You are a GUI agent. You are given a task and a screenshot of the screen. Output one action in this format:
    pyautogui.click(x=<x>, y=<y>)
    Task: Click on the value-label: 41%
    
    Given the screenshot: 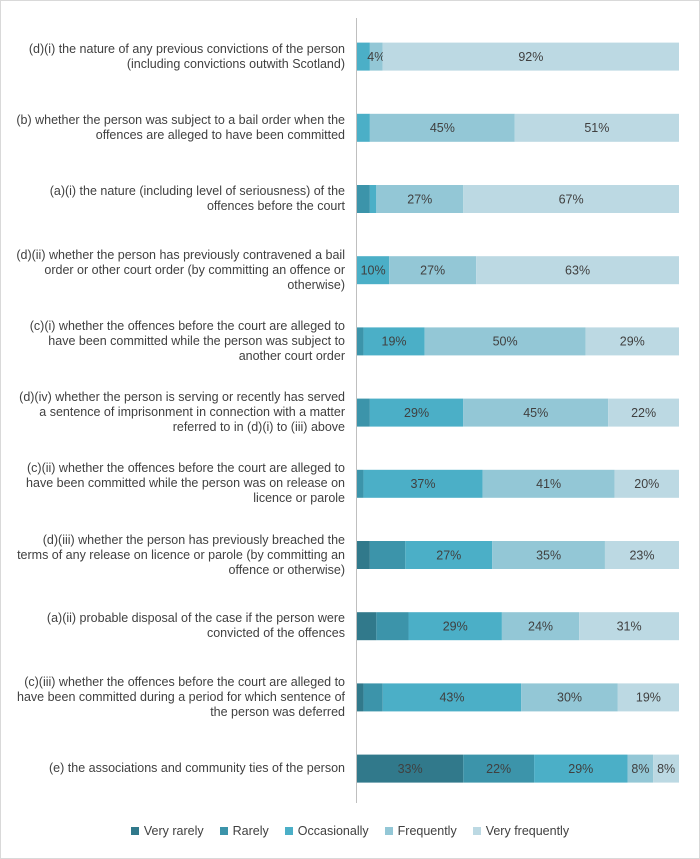 What is the action you would take?
    pyautogui.click(x=548, y=484)
    